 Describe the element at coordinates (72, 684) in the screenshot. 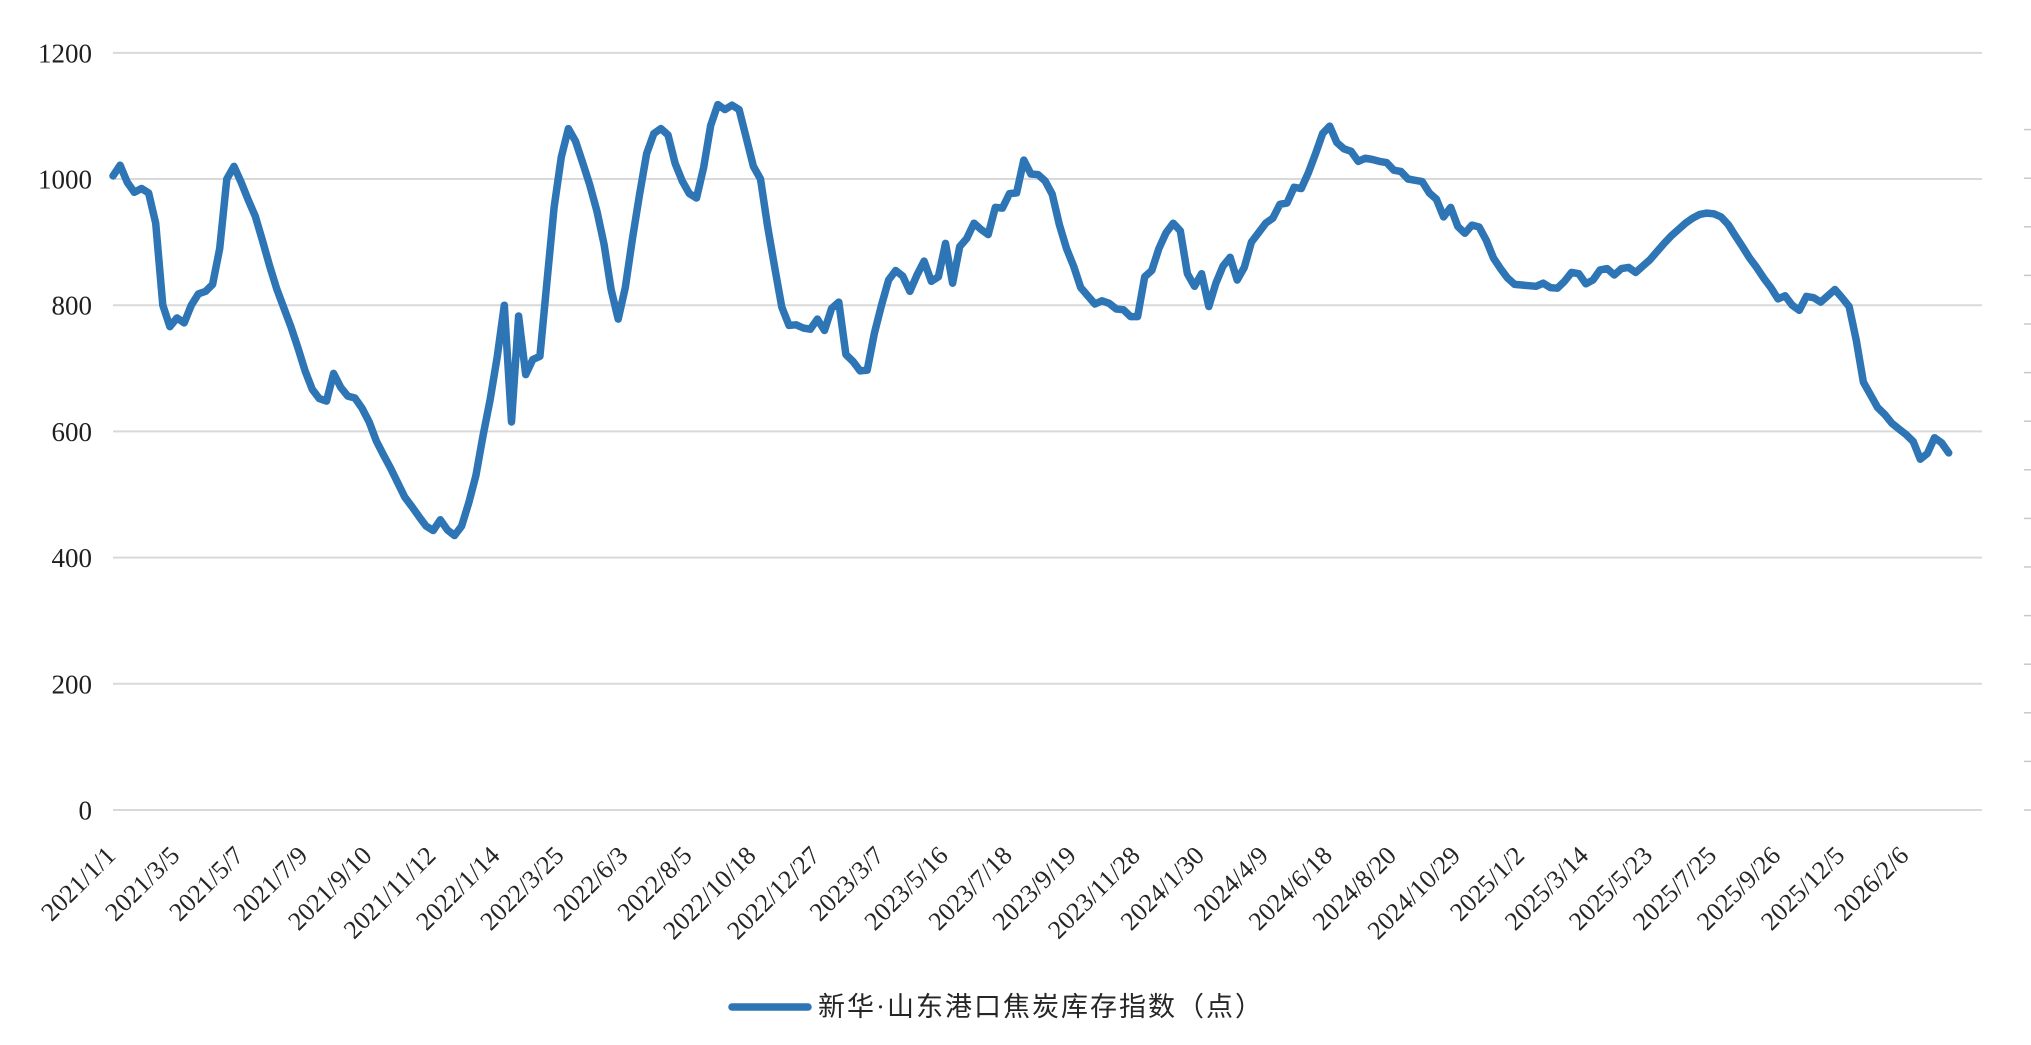

I see `y-tick-label: 200` at that location.